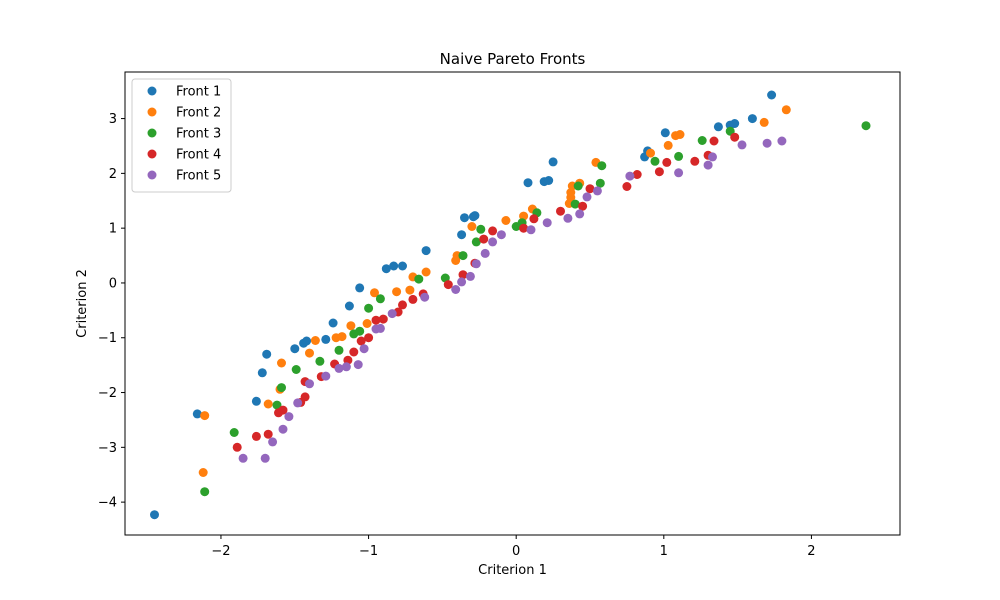  I want to click on x-tick-label: −2, so click(220, 551).